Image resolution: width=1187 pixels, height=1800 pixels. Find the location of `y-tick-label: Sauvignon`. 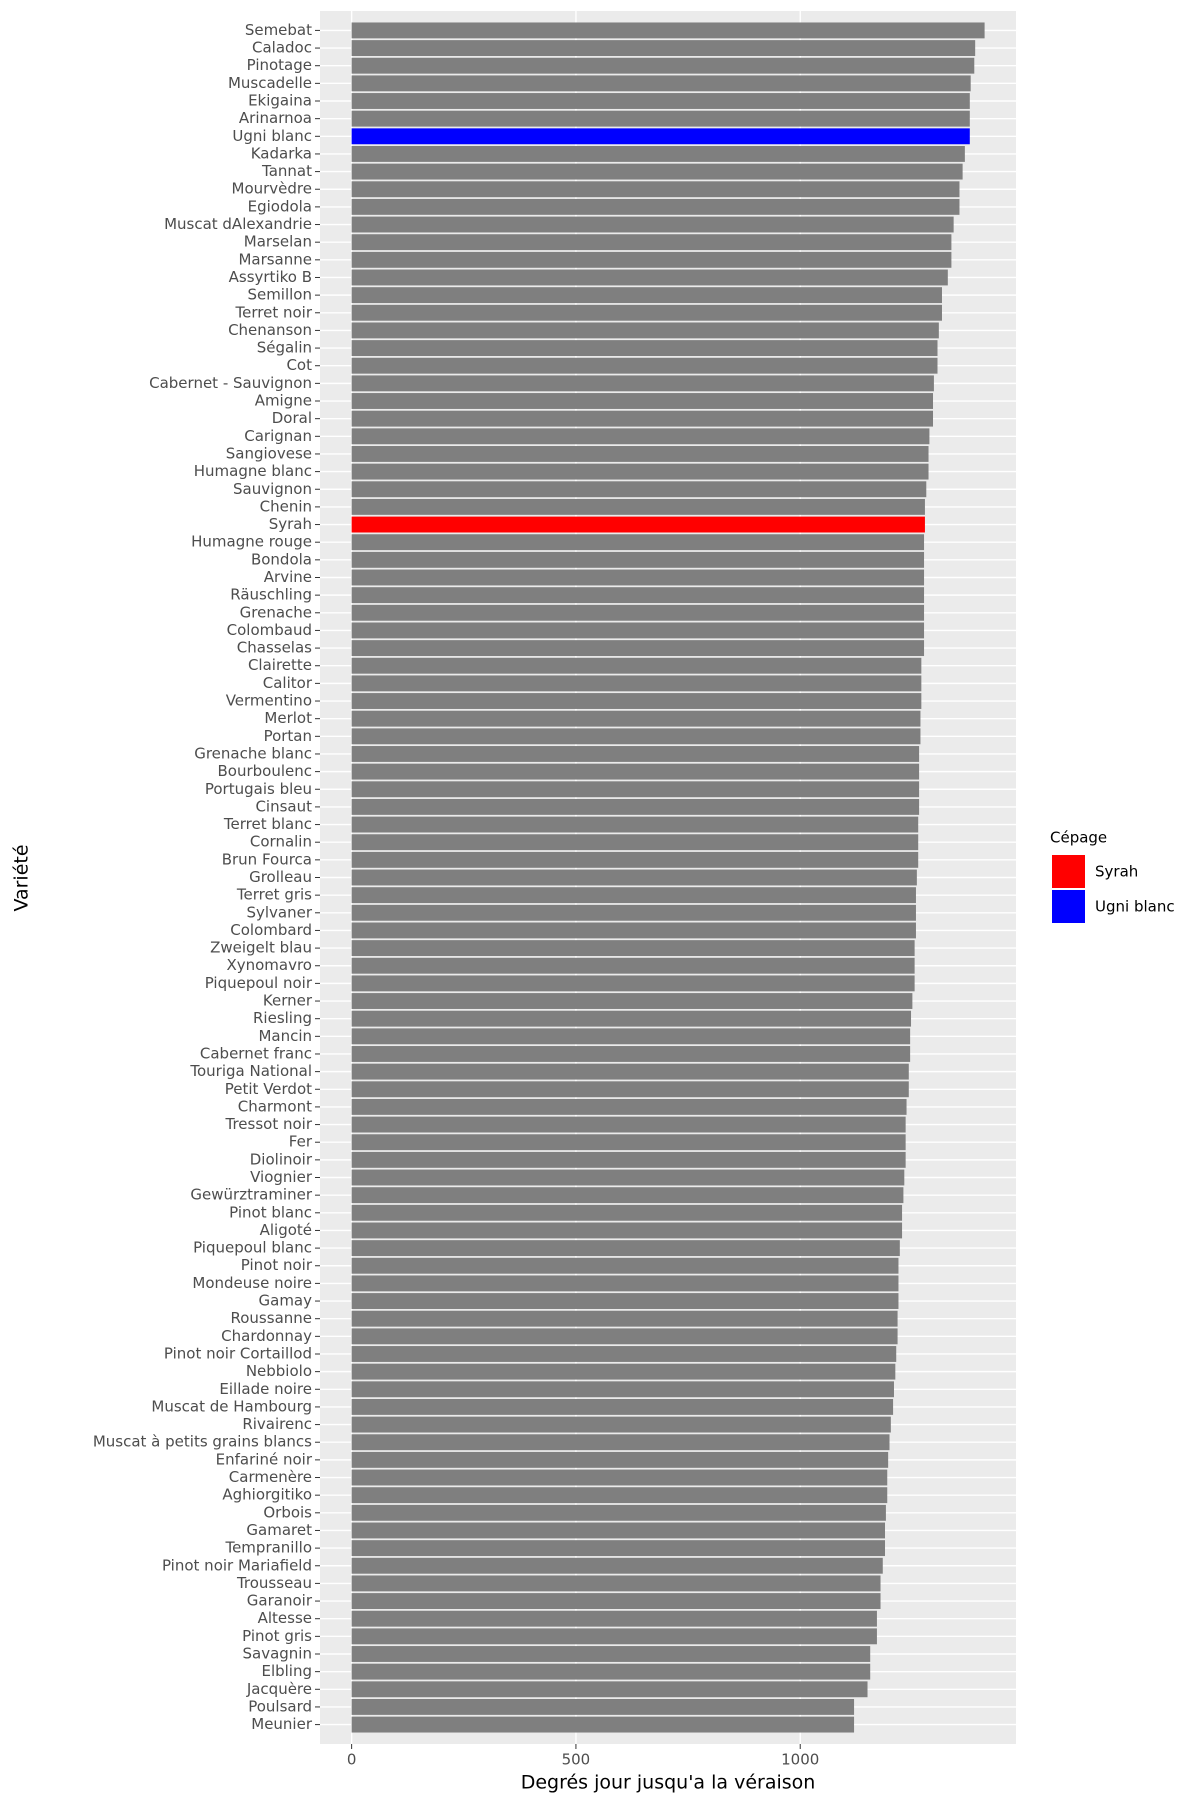

y-tick-label: Sauvignon is located at coordinates (272, 489).